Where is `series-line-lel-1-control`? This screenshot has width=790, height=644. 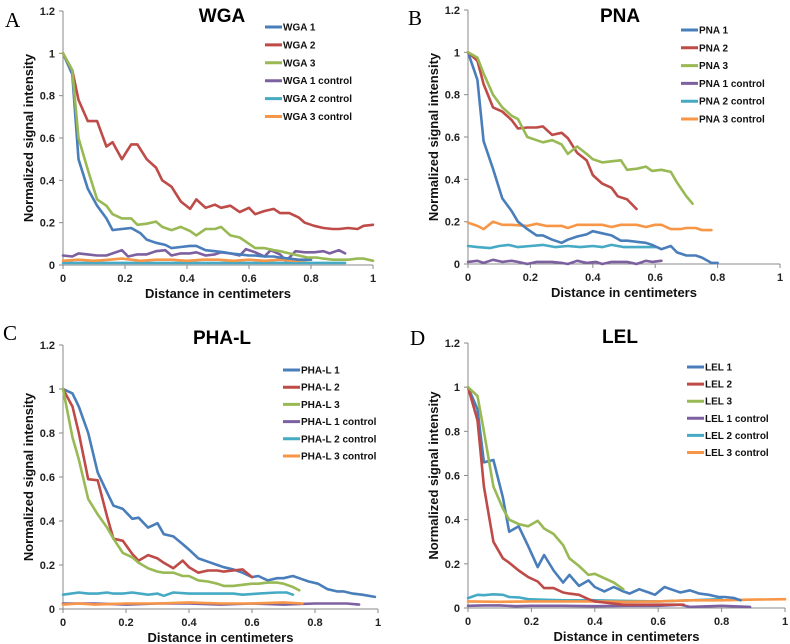
series-line-lel-1-control is located at coordinates (609, 606).